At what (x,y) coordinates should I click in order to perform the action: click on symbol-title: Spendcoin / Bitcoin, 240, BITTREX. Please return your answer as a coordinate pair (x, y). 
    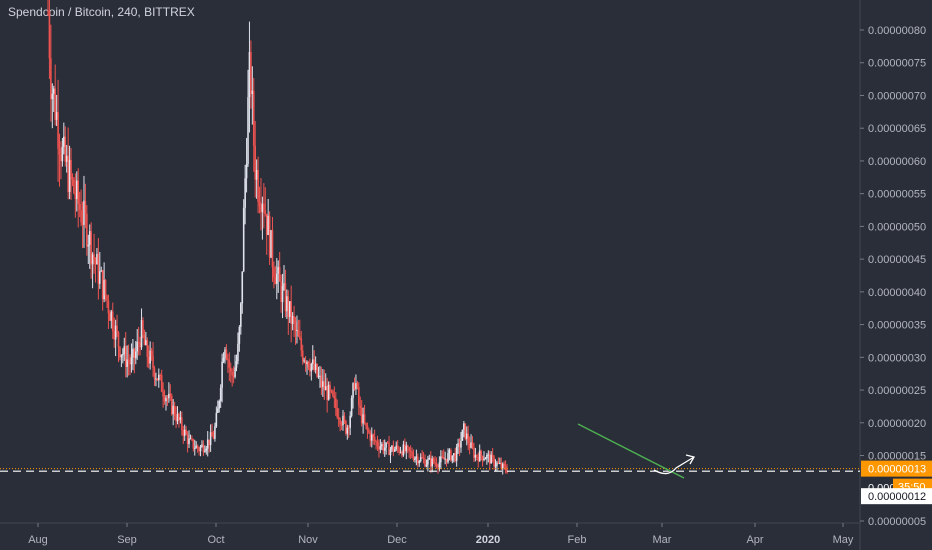
    Looking at the image, I should click on (101, 12).